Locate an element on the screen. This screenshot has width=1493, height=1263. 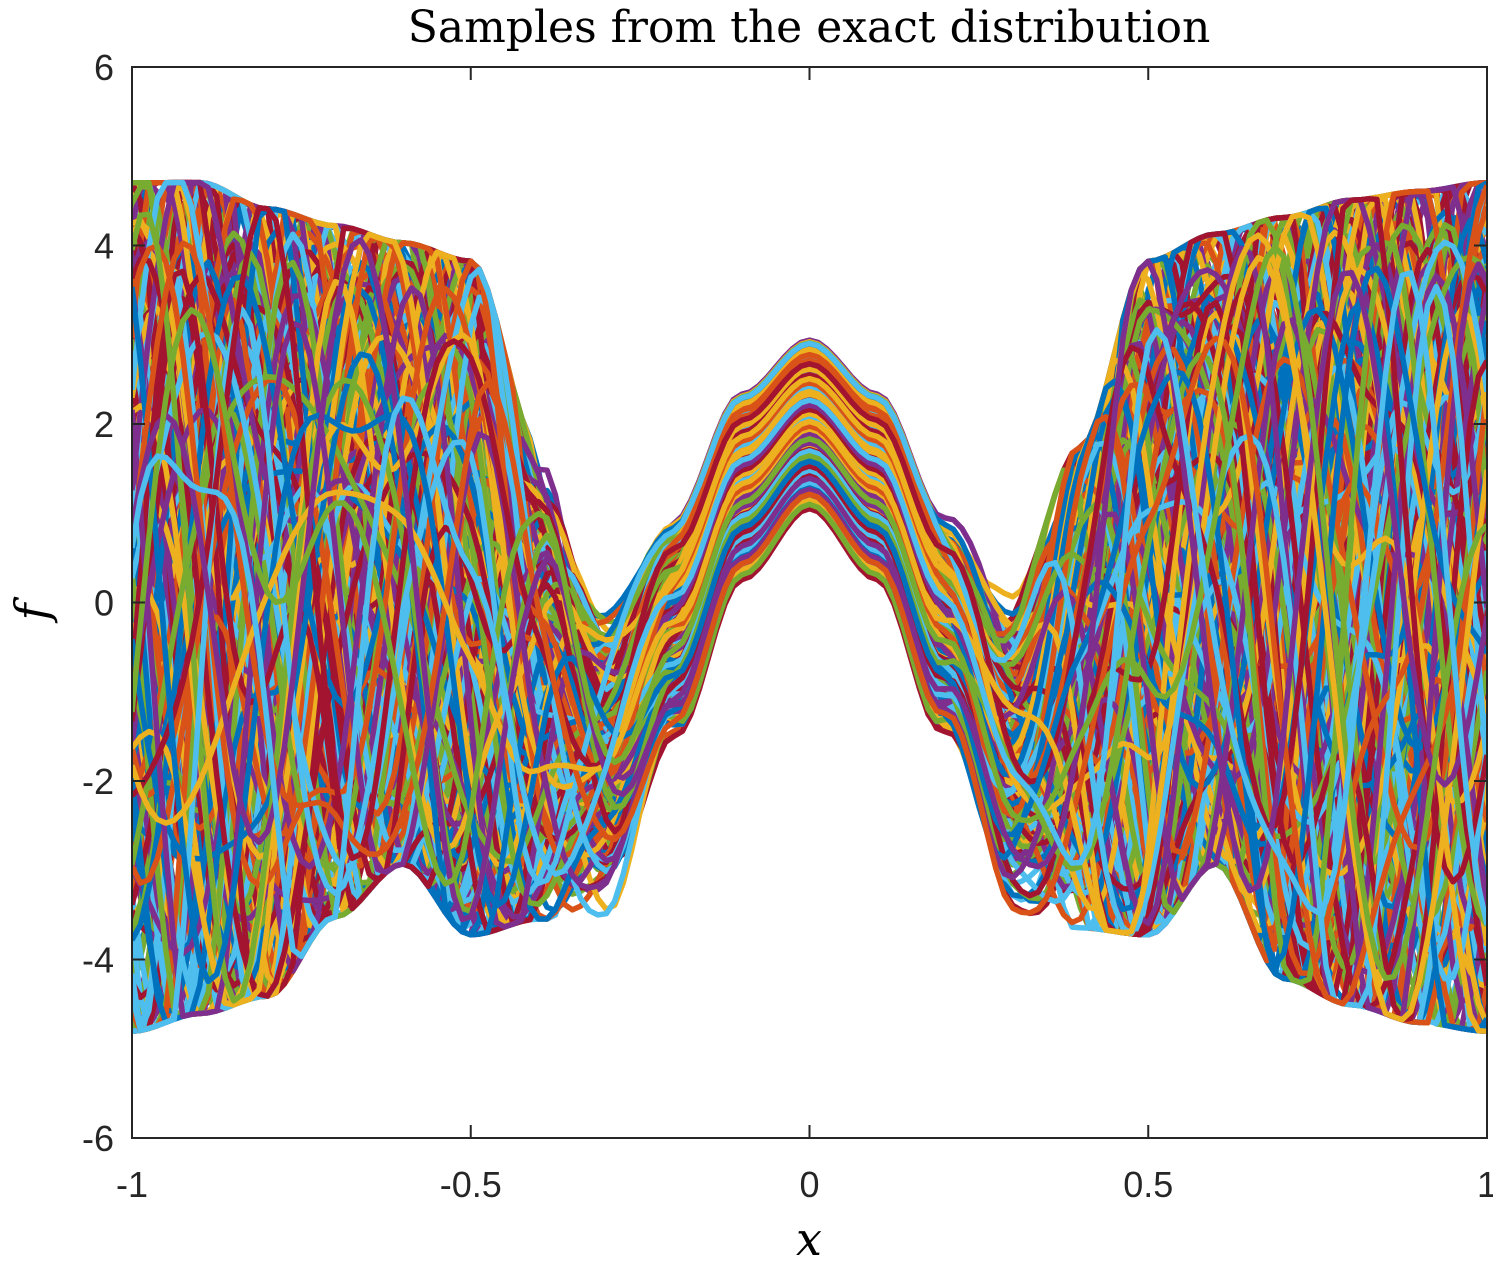
y-tick-label: -4 is located at coordinates (98, 960).